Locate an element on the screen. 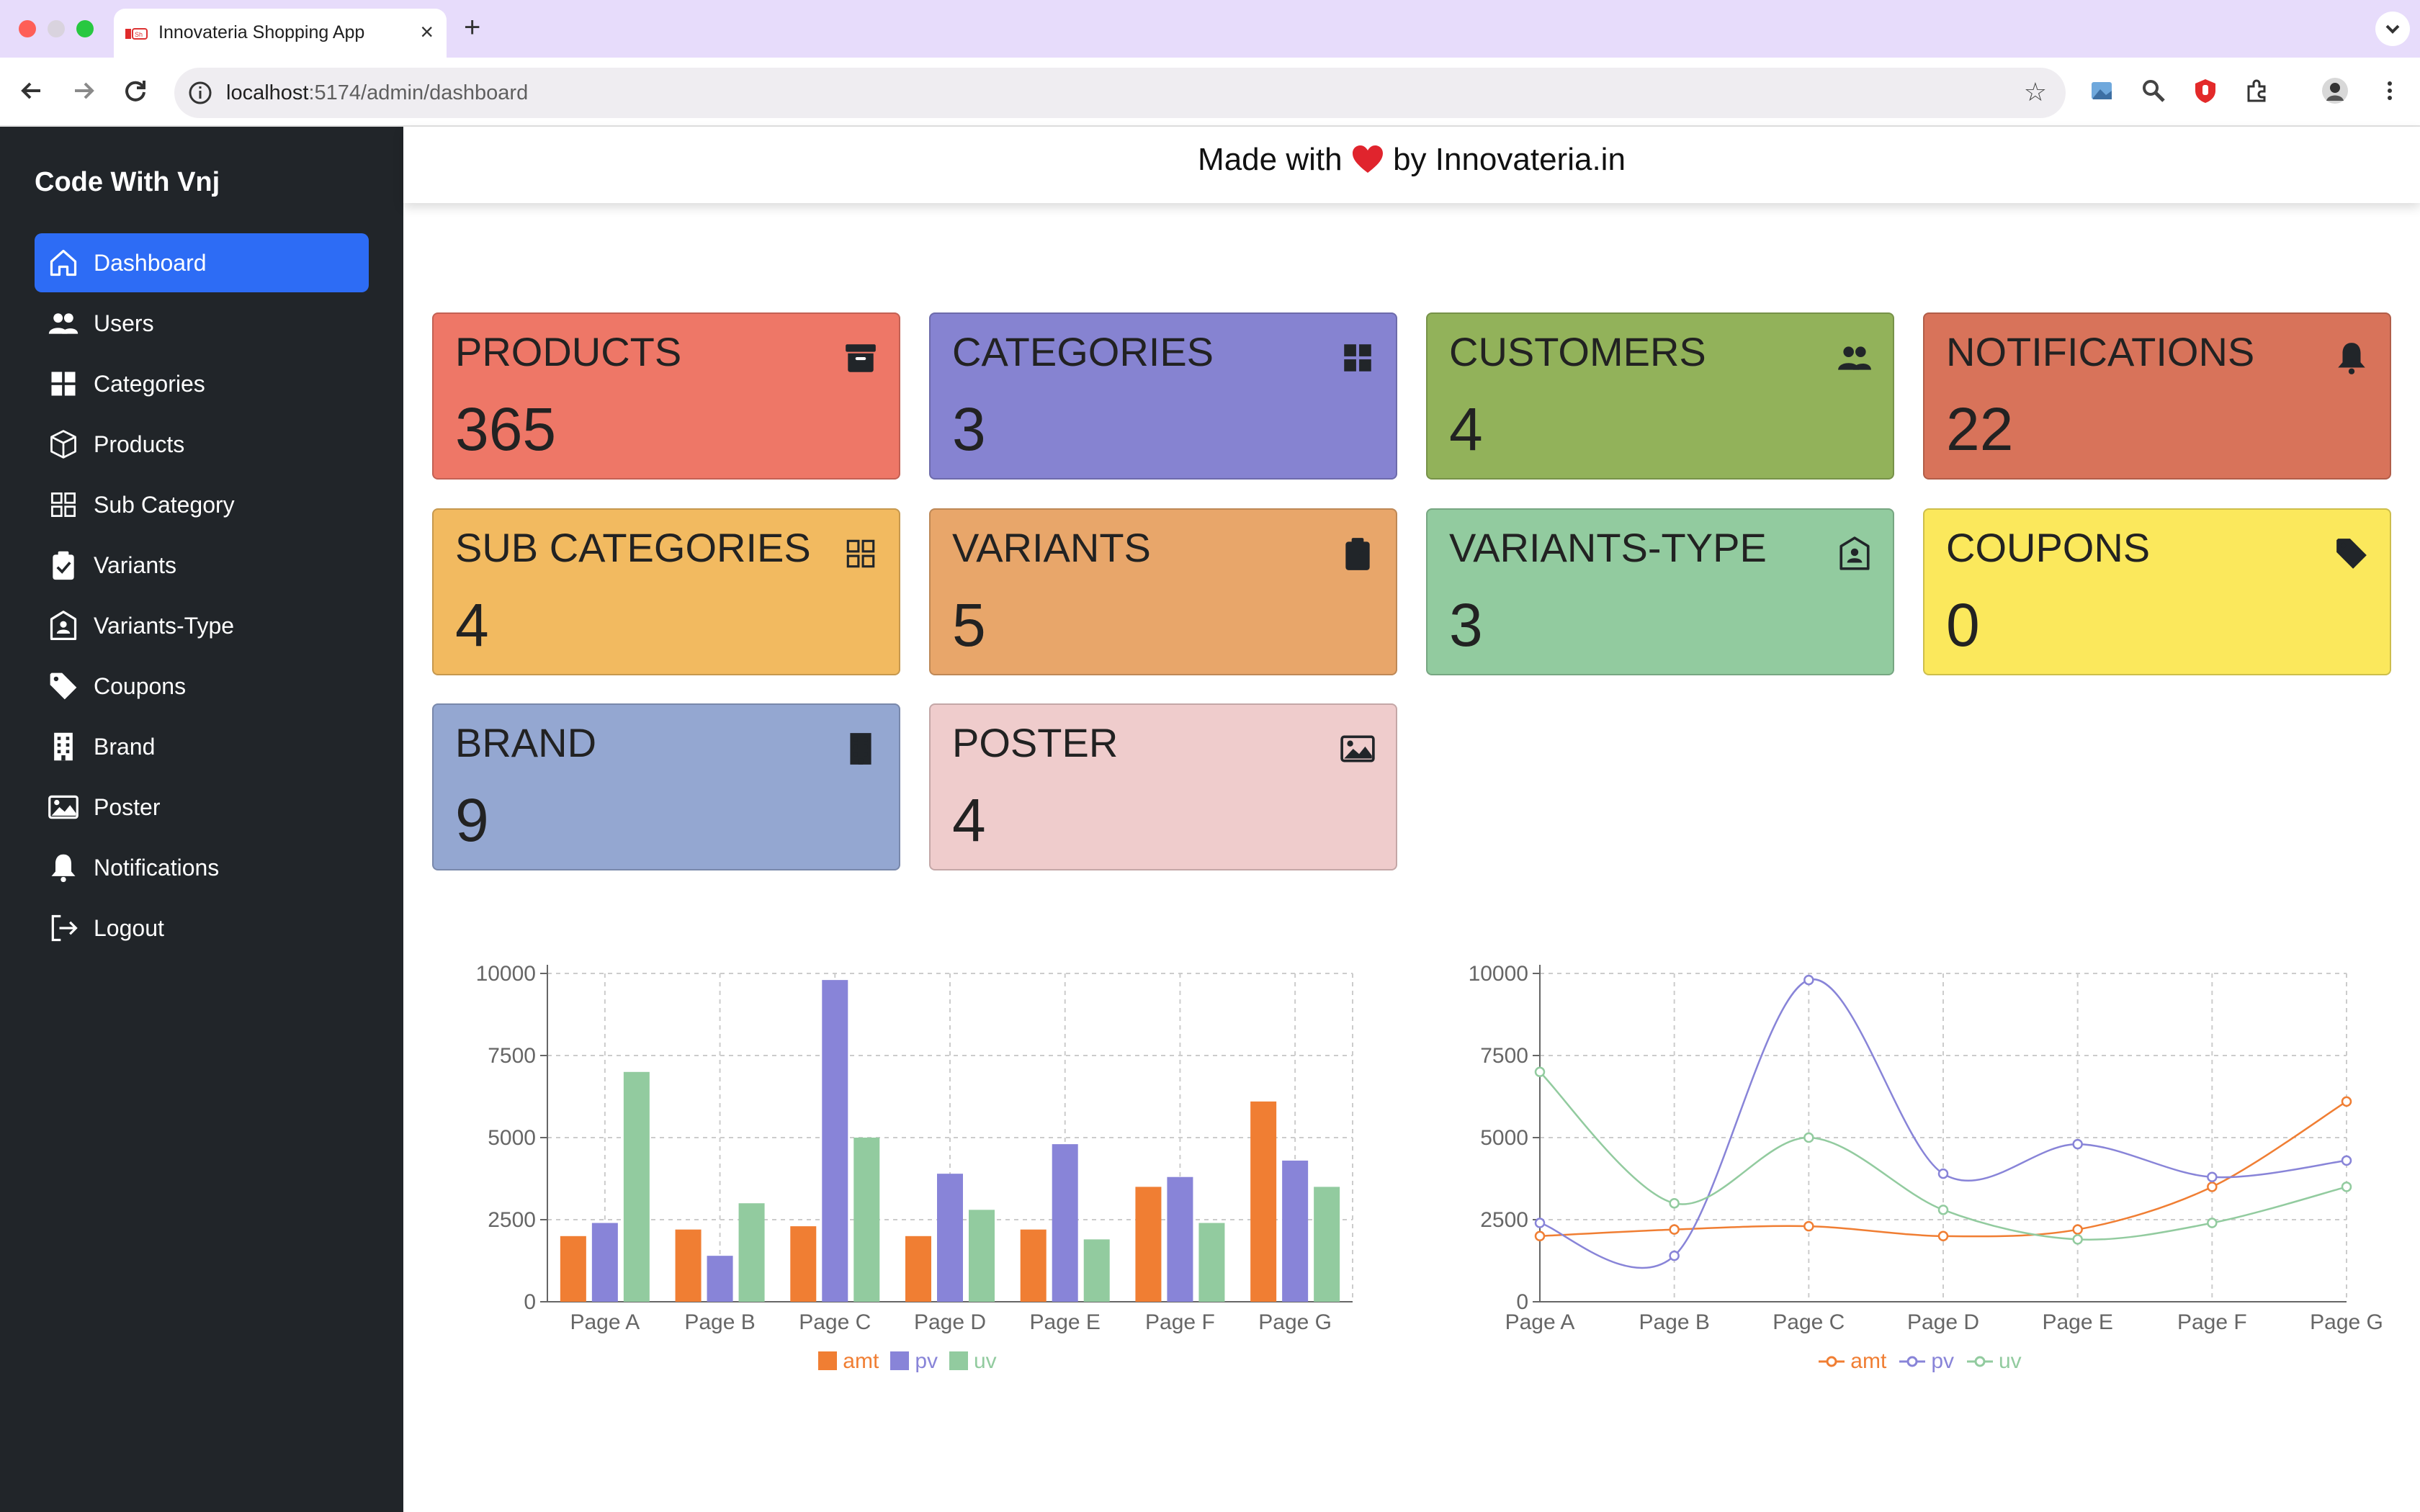 The width and height of the screenshot is (2420, 1512). address-bar: localhost:5174/admin/dashboard ☆ is located at coordinates (1120, 93).